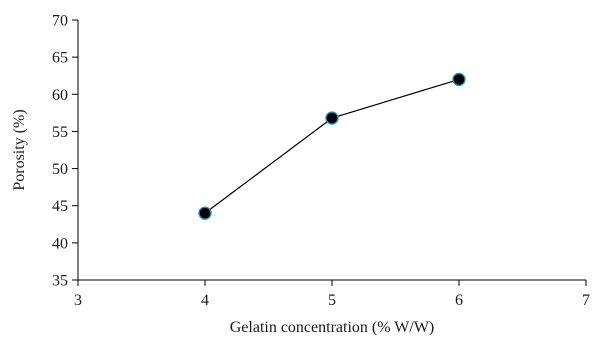  Describe the element at coordinates (60, 132) in the screenshot. I see `y-tick-label: 55` at that location.